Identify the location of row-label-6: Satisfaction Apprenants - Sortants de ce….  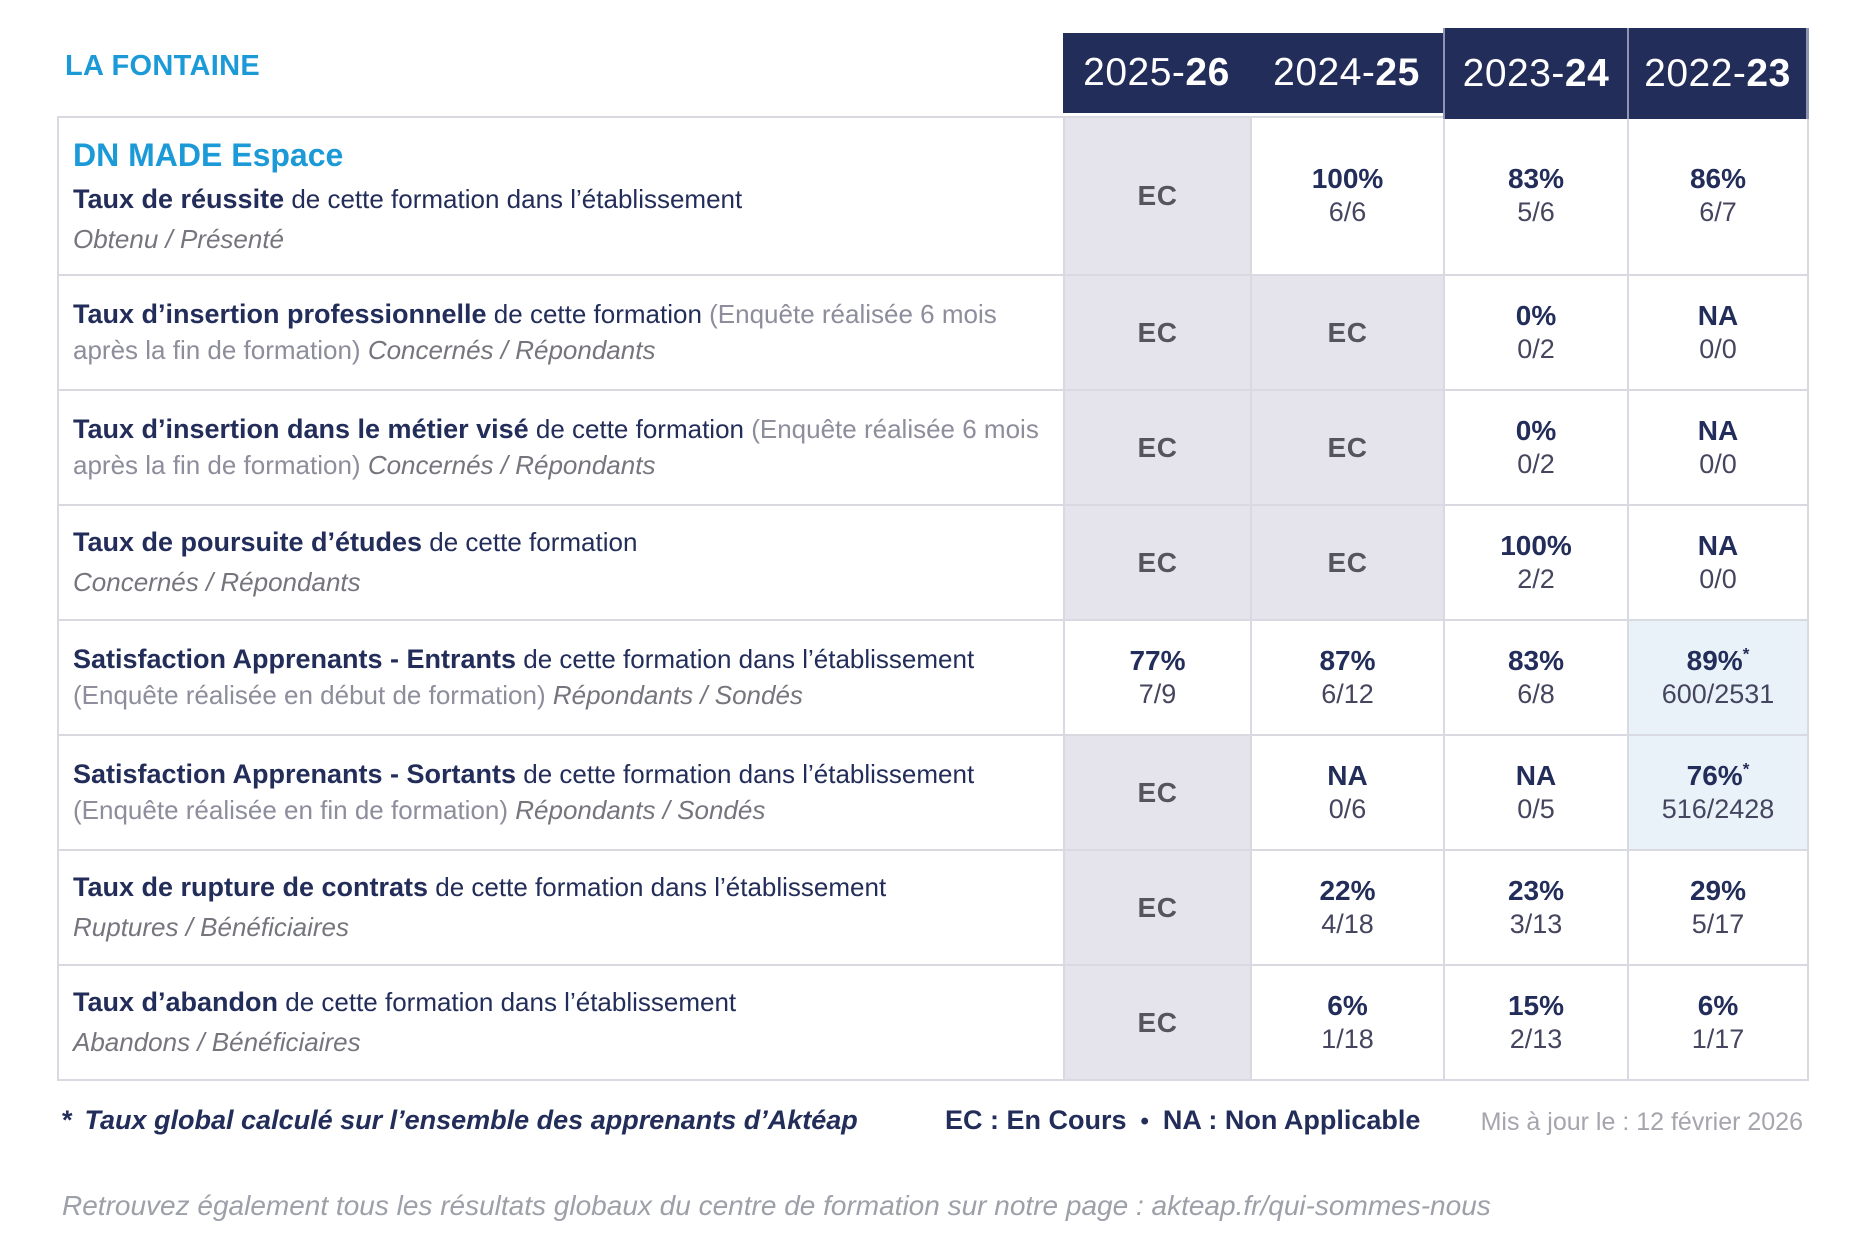
(561, 792).